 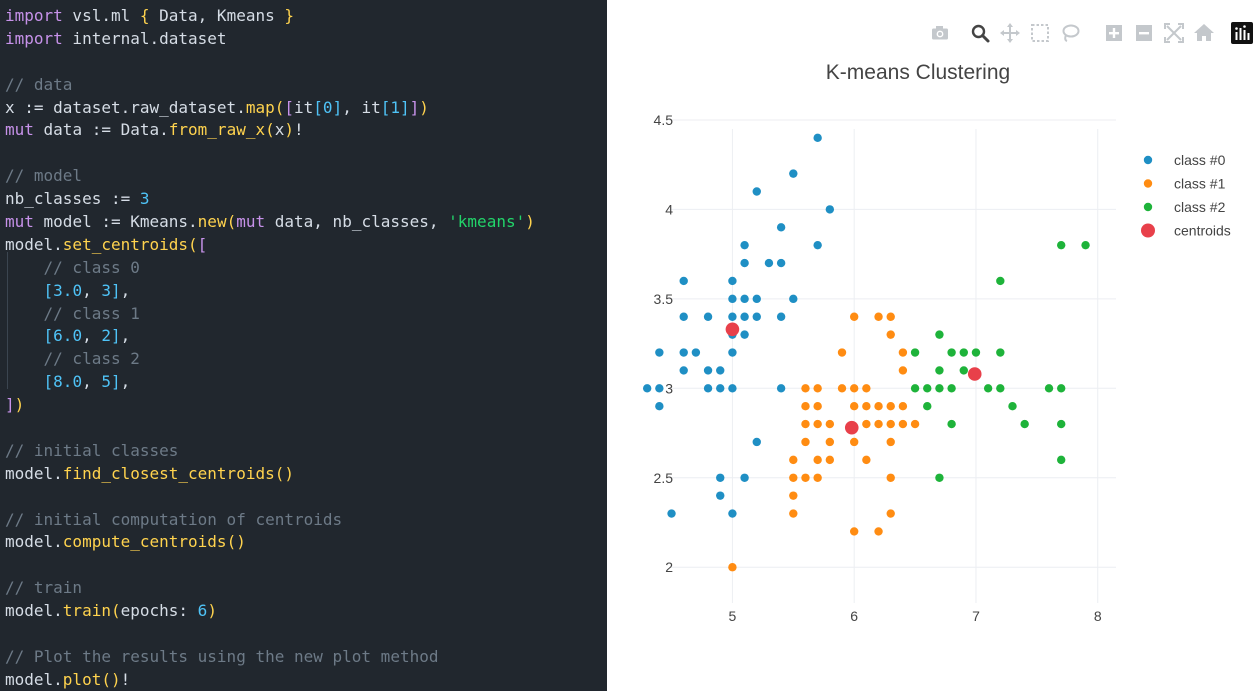 I want to click on code-line: // model, so click(x=270, y=176).